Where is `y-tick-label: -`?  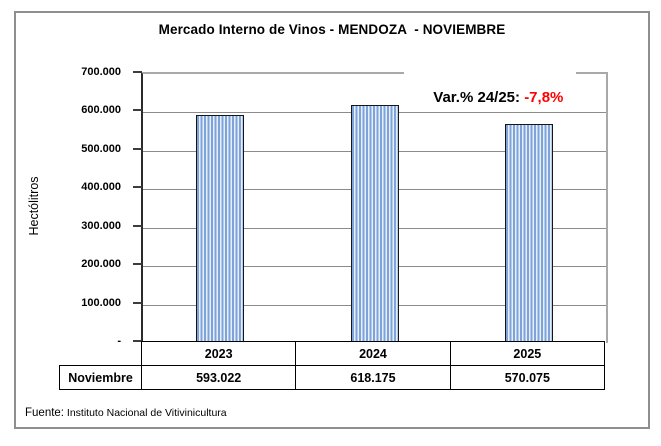
y-tick-label: - is located at coordinates (119, 341).